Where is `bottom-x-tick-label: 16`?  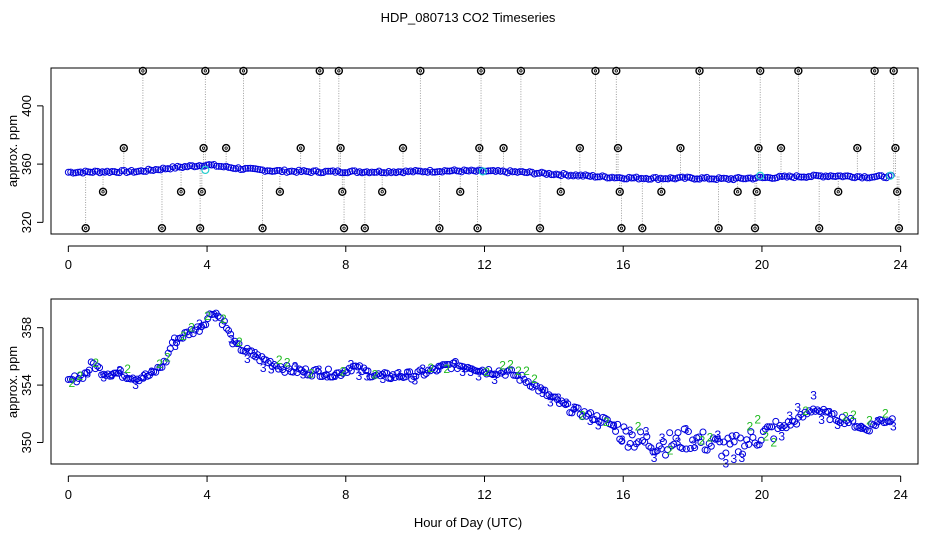 bottom-x-tick-label: 16 is located at coordinates (623, 494).